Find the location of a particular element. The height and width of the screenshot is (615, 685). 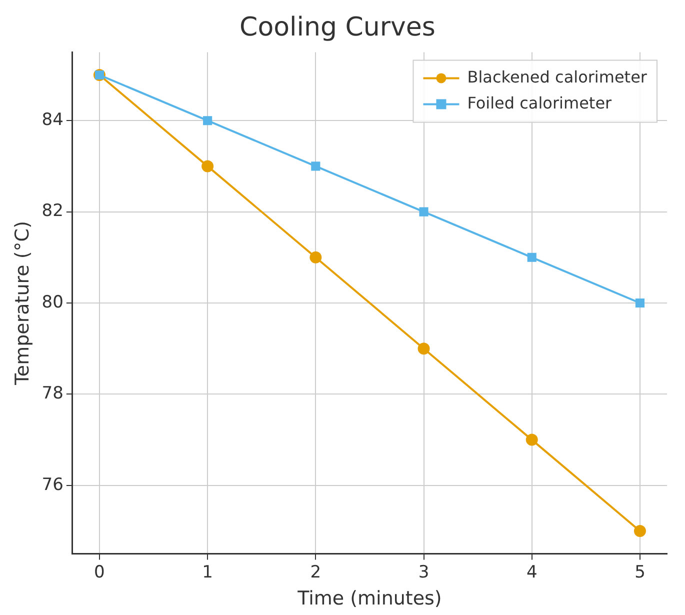

y-tick-label: 80 is located at coordinates (53, 302).